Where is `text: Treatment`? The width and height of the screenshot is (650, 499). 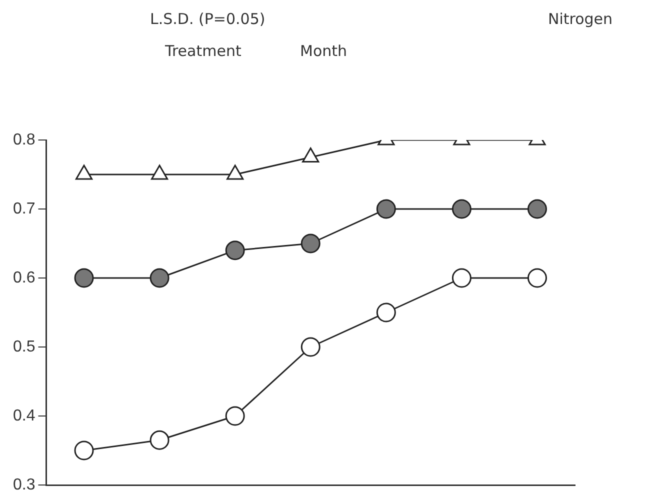 text: Treatment is located at coordinates (203, 51).